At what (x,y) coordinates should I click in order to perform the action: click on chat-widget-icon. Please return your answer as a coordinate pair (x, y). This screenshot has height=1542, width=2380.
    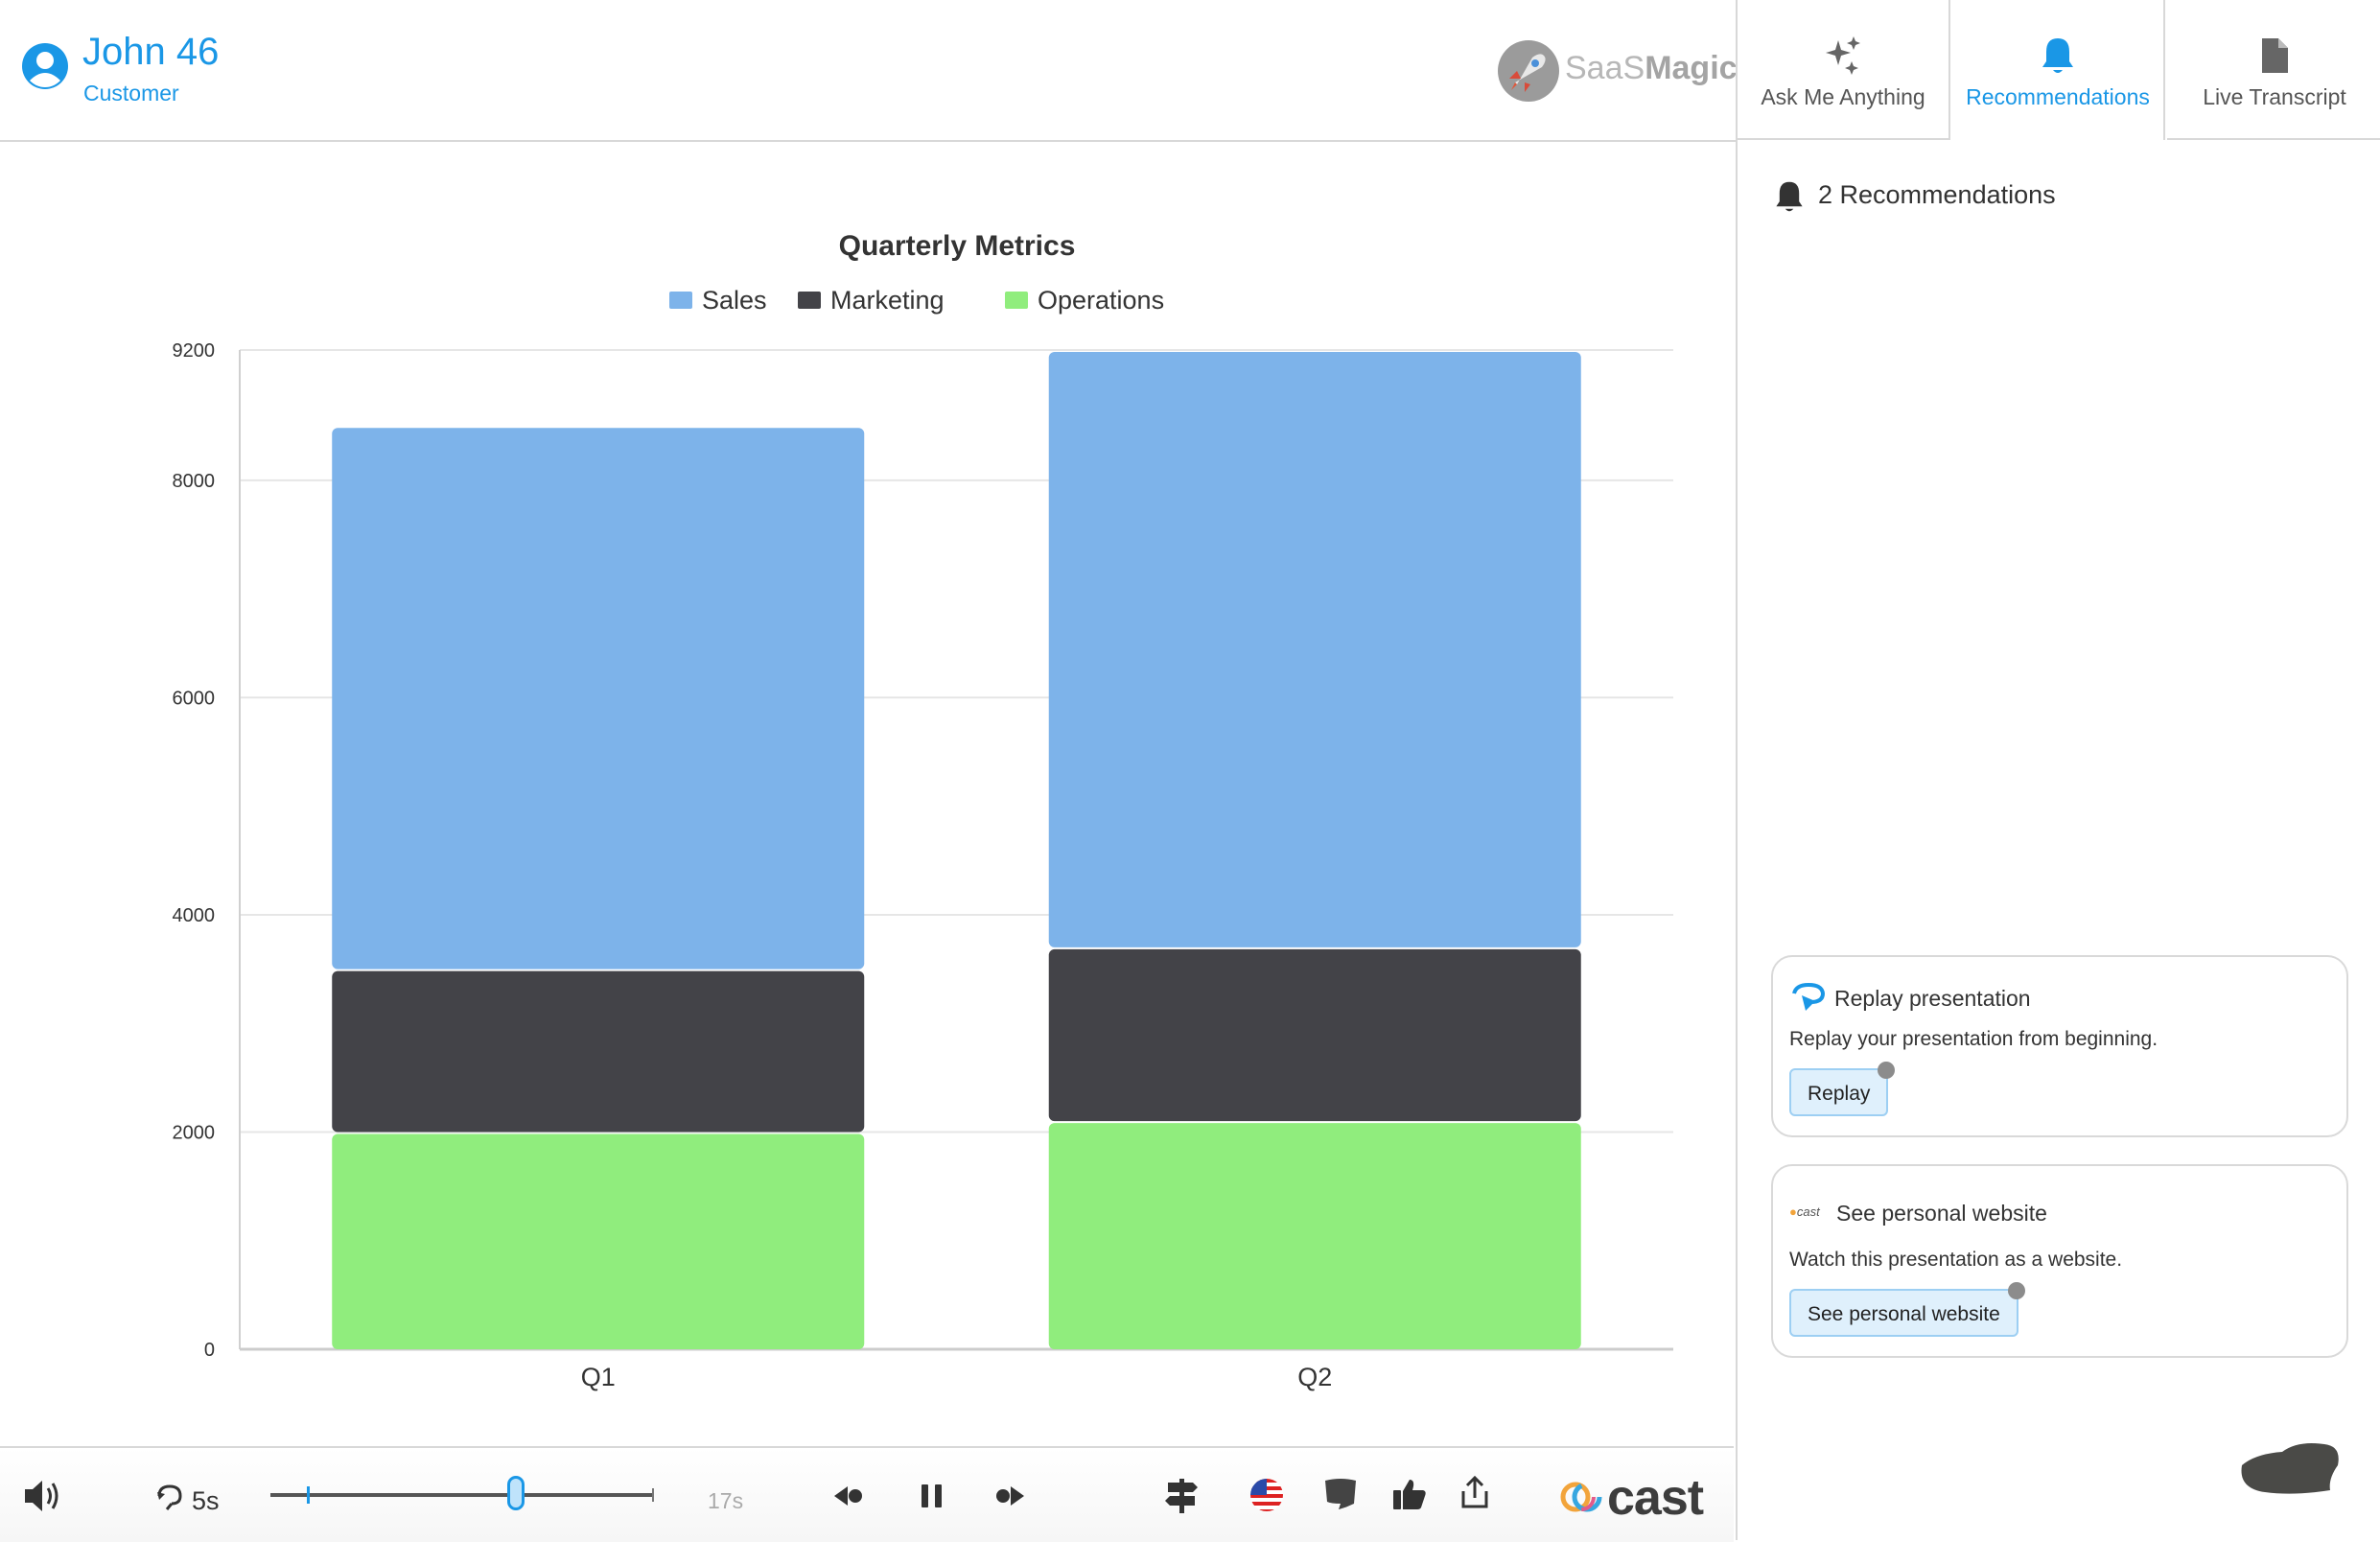
    Looking at the image, I should click on (2290, 1468).